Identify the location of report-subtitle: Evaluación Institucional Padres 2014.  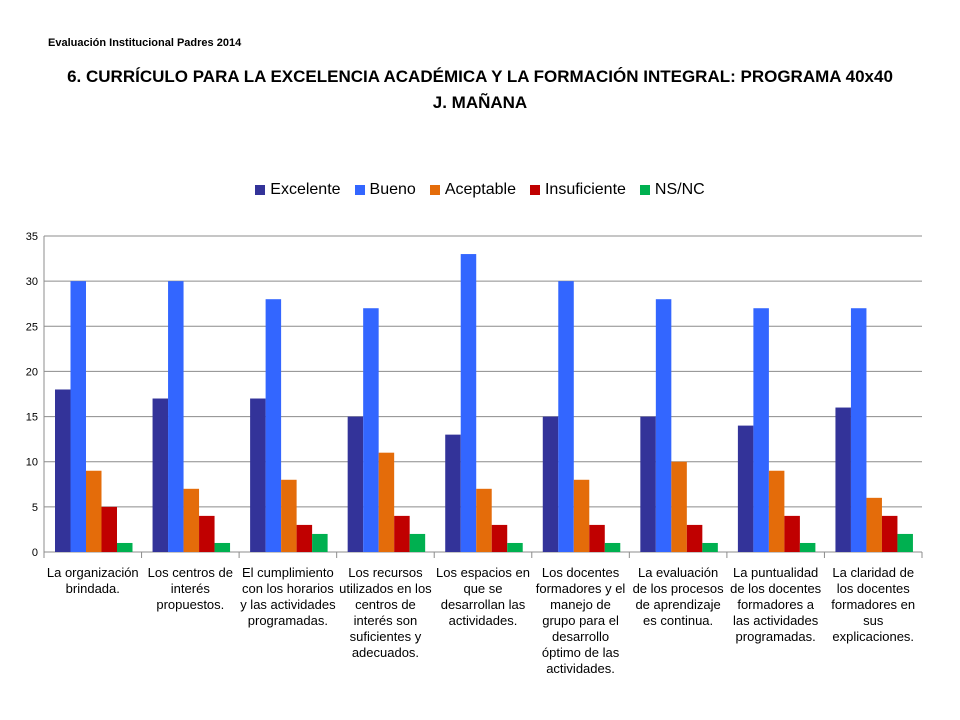
(145, 43).